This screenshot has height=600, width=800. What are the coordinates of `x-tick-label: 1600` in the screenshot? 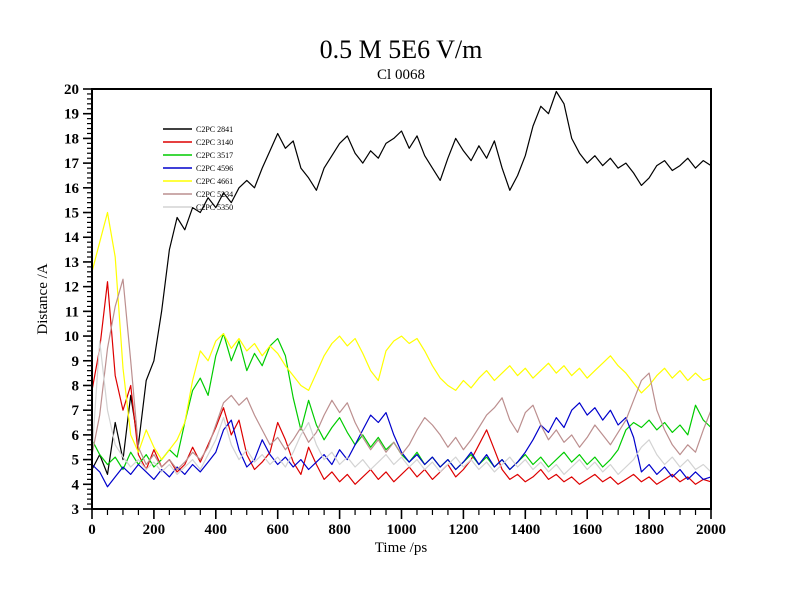 It's located at (587, 530).